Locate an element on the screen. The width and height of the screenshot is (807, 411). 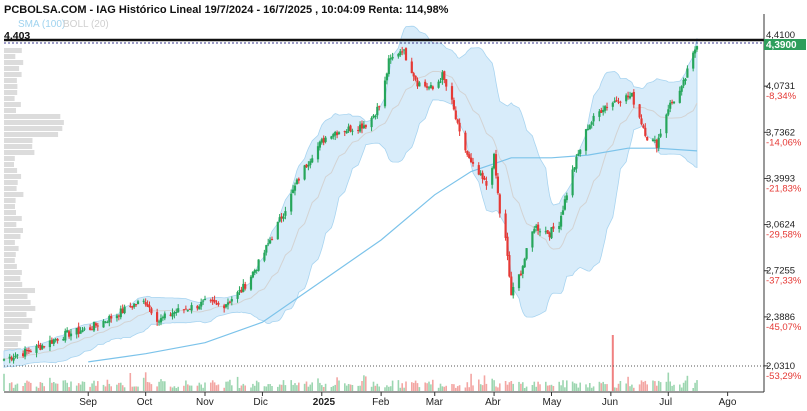
legend-boll: BOLL (20) is located at coordinates (86, 24).